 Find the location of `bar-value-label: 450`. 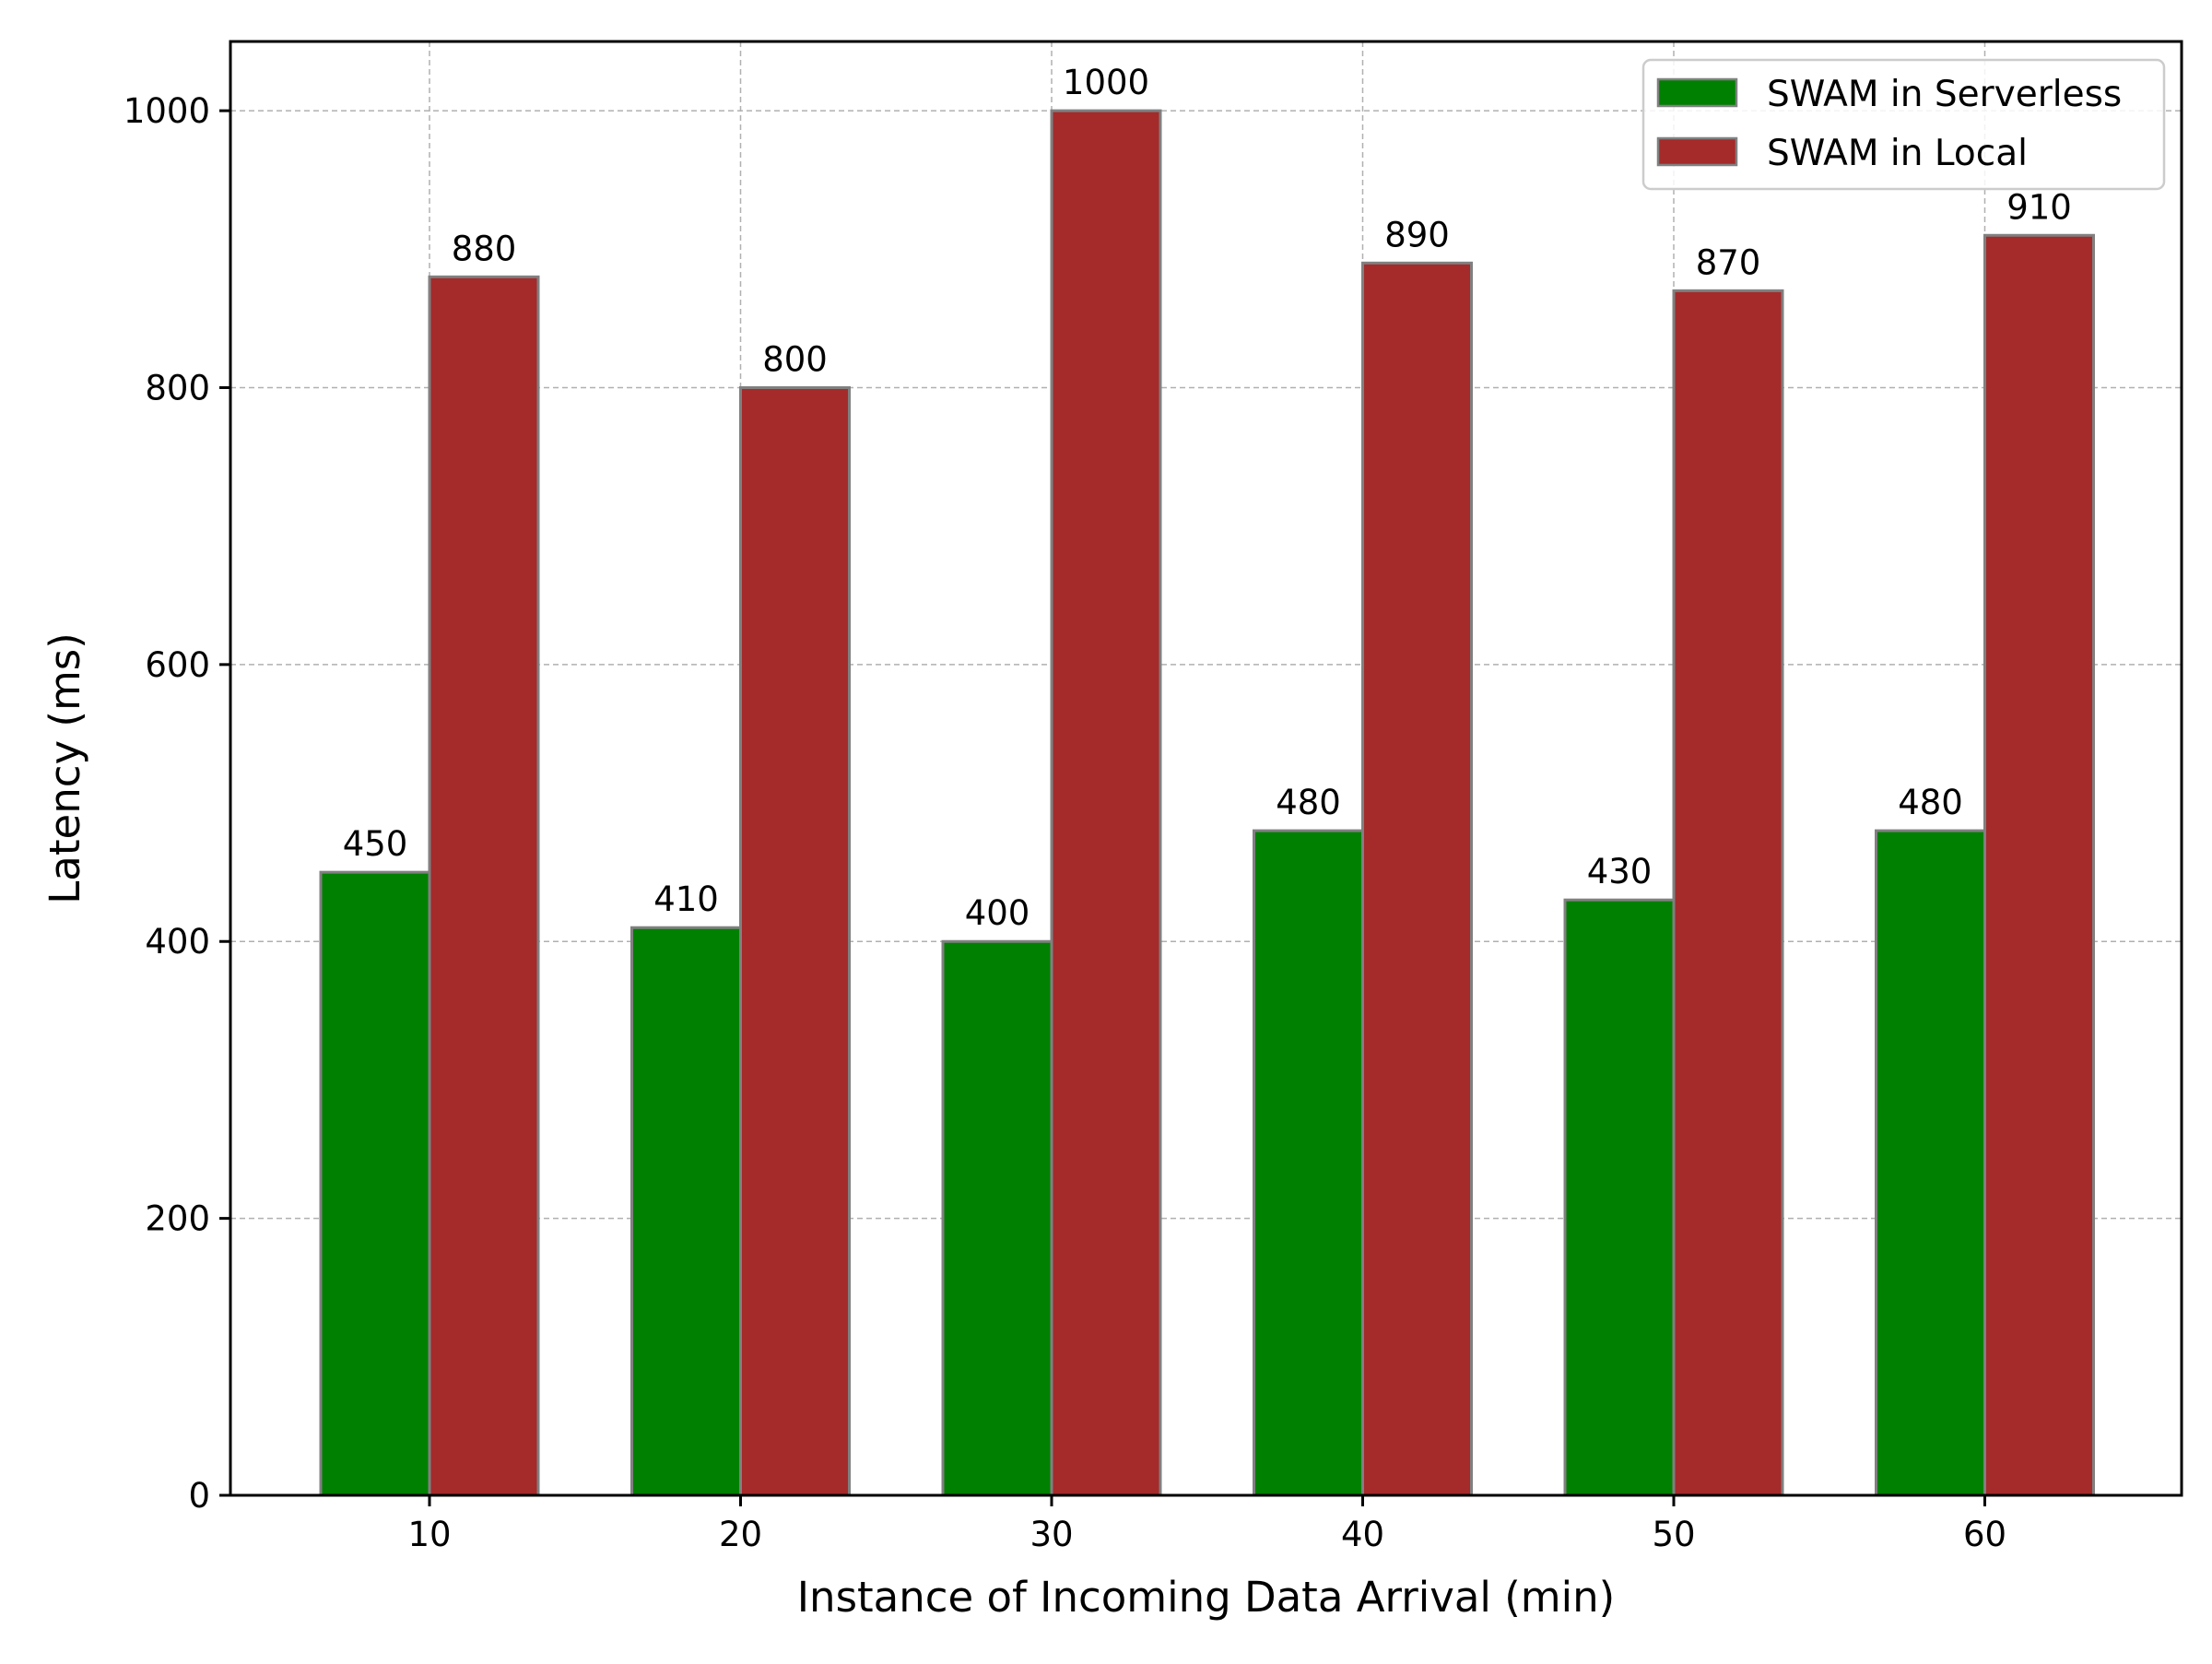

bar-value-label: 450 is located at coordinates (375, 844).